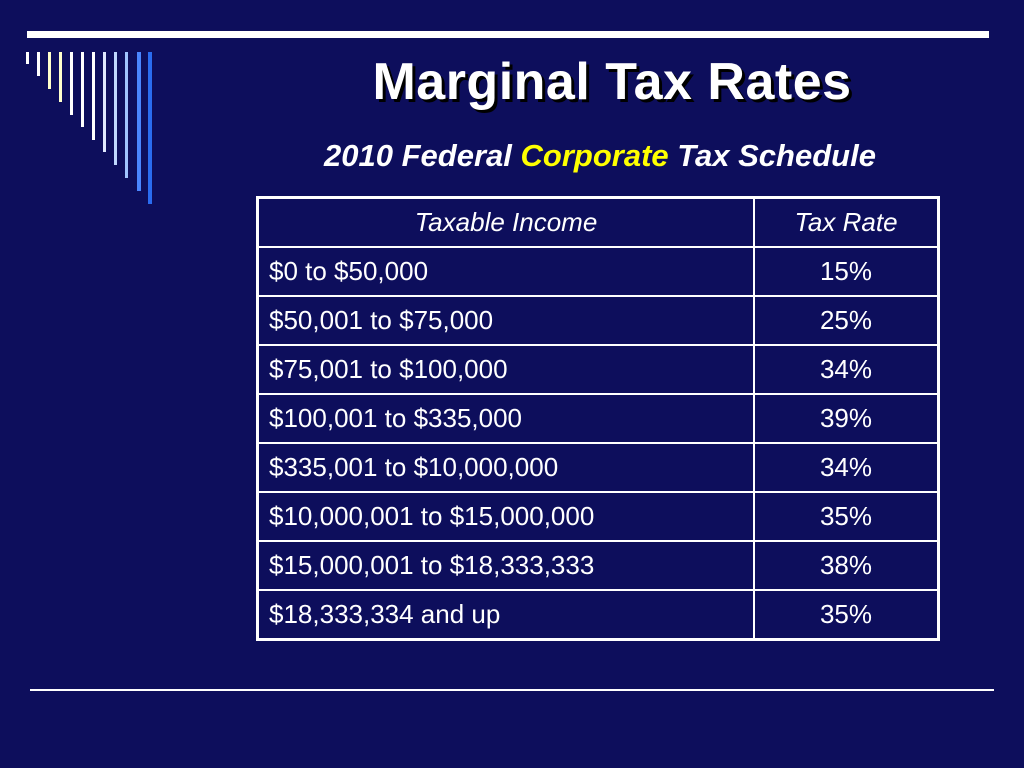 The image size is (1024, 768). I want to click on decorative-stripes, so click(100, 110).